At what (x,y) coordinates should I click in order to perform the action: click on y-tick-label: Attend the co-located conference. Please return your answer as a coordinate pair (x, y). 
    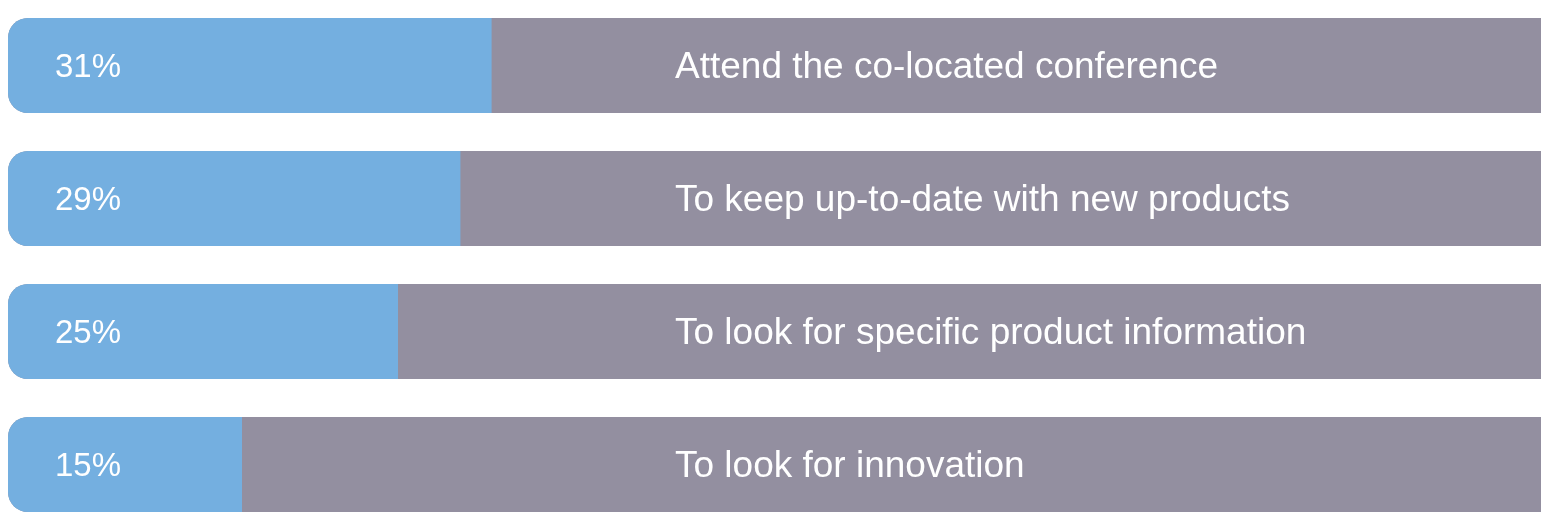
    Looking at the image, I should click on (947, 66).